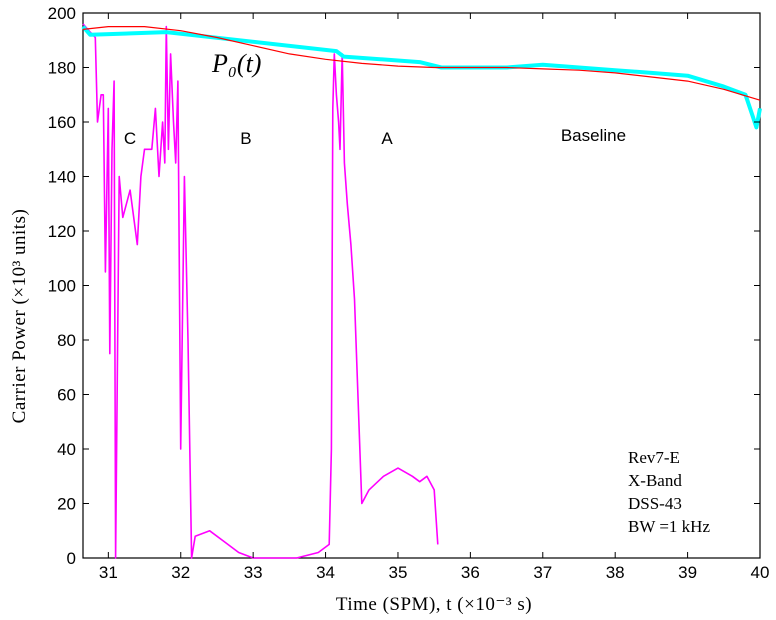 The image size is (776, 620). I want to click on curve-label-p0: P₀(t), so click(236, 63).